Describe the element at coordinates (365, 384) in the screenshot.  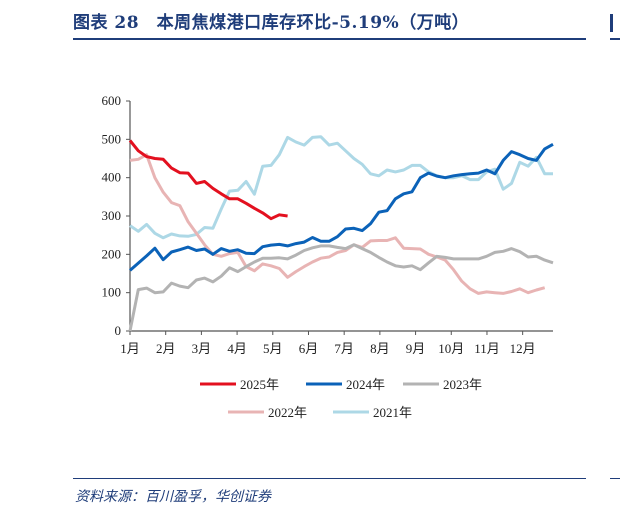
I see `legend-label: 2024年` at that location.